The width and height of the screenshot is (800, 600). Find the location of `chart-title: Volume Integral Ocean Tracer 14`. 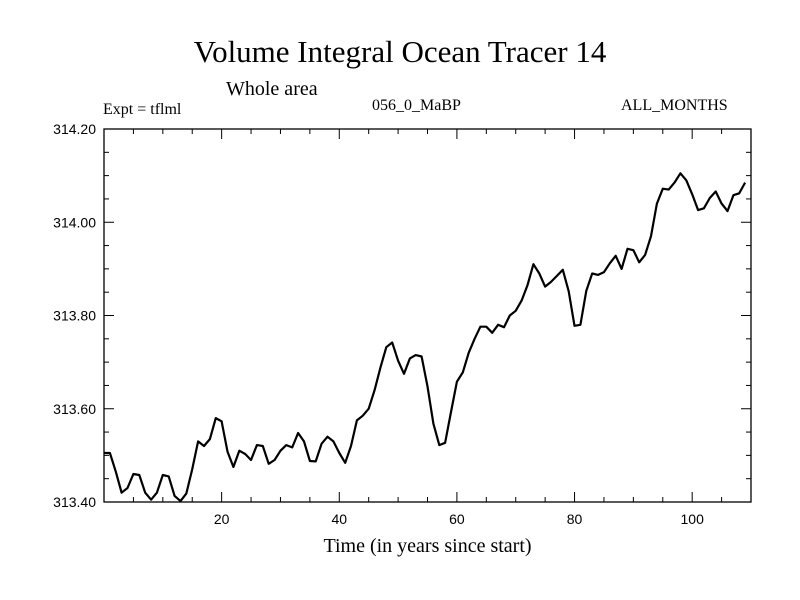

chart-title: Volume Integral Ocean Tracer 14 is located at coordinates (400, 51).